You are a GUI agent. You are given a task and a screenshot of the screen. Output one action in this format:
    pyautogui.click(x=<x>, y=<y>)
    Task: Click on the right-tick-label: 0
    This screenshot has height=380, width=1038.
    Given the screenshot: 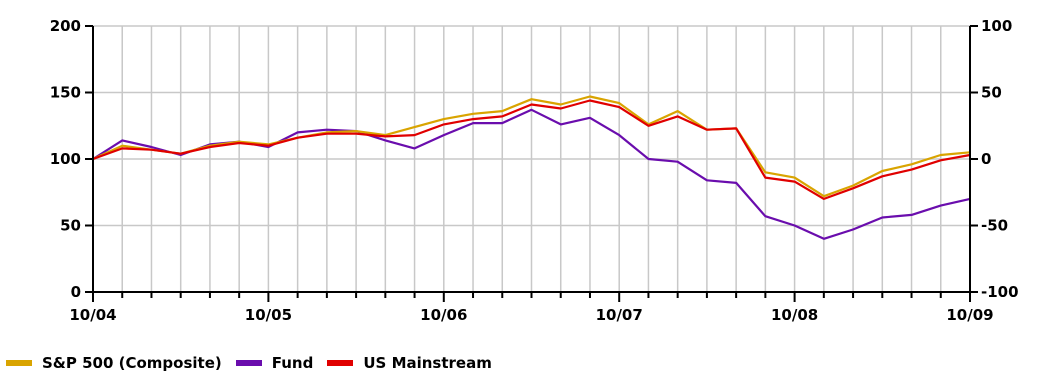 What is the action you would take?
    pyautogui.click(x=986, y=159)
    